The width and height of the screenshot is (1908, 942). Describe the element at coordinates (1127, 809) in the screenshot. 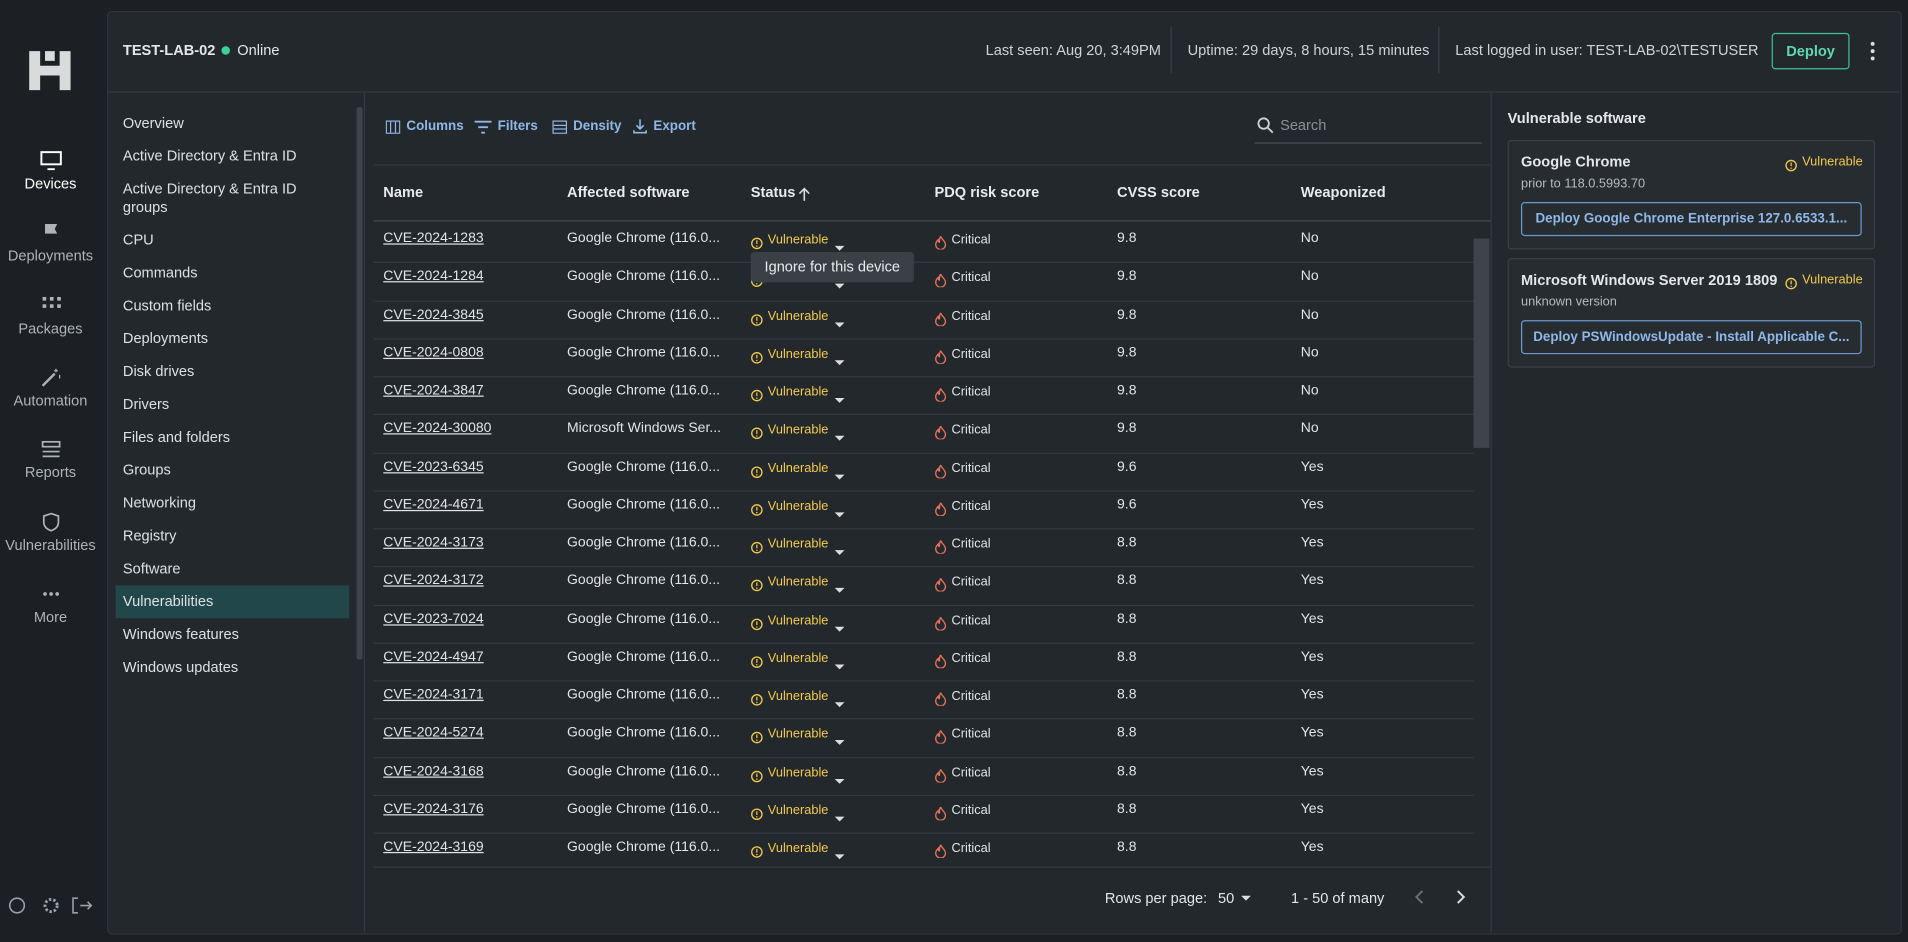

I see `cvss-score: 8.8` at that location.